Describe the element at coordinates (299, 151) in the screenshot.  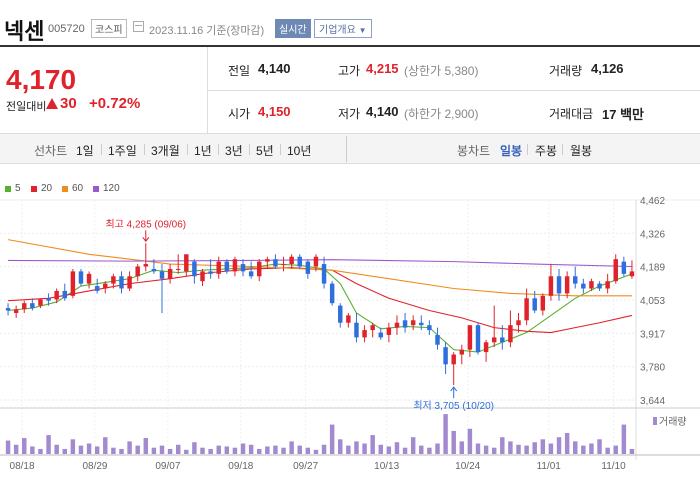
I see `period-10y: 10년` at that location.